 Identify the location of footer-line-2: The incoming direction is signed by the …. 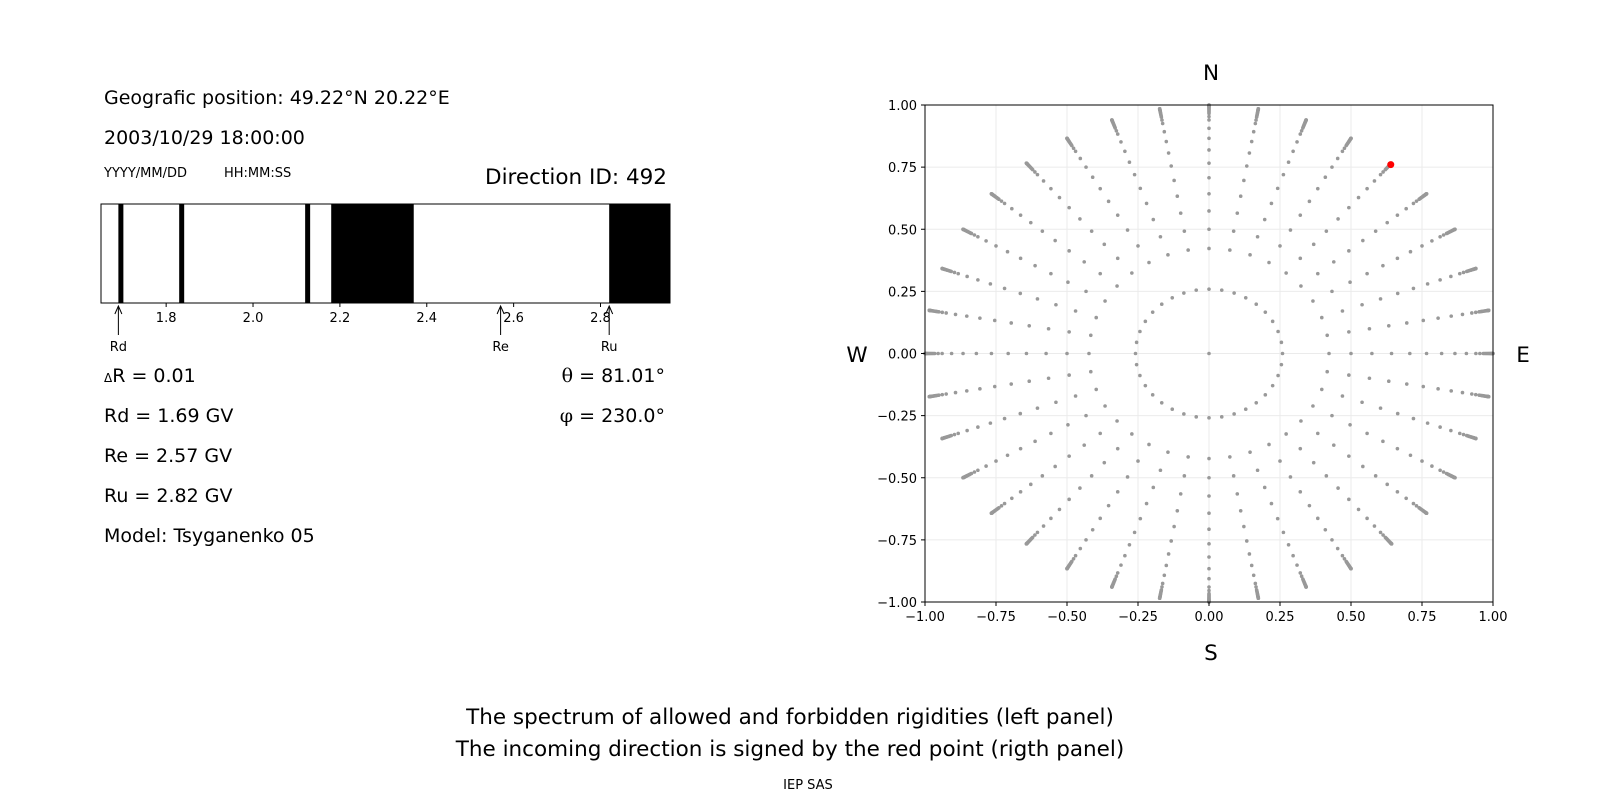
(789, 749).